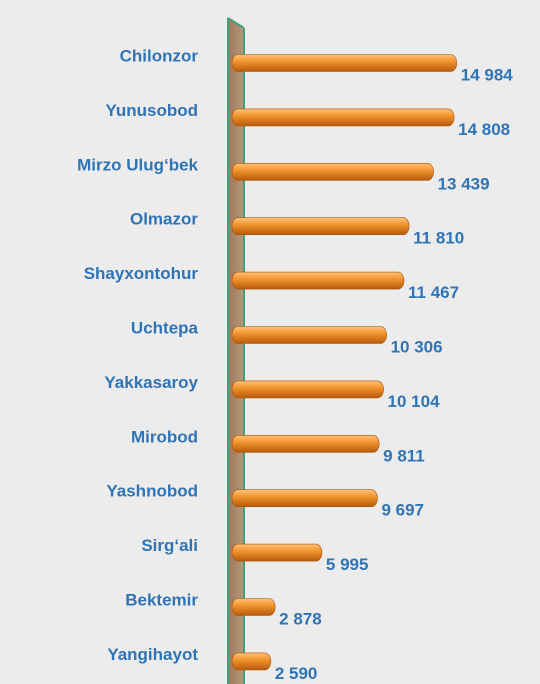  Describe the element at coordinates (152, 654) in the screenshot. I see `category-label: Yangihayot` at that location.